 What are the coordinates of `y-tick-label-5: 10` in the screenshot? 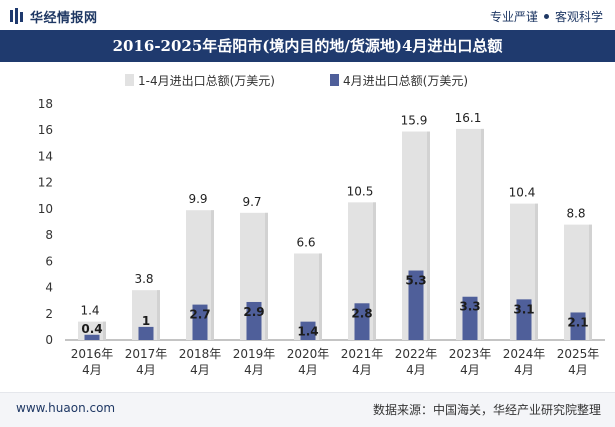 It's located at (45, 209).